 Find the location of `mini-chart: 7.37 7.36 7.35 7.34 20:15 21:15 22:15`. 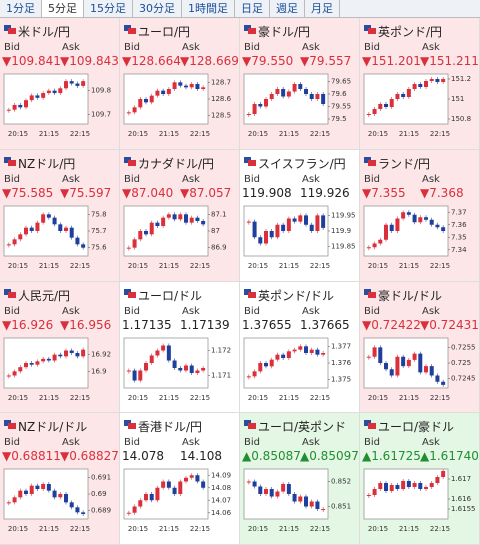

mini-chart: 7.37 7.36 7.35 7.34 20:15 21:15 22:15 is located at coordinates (415, 237).